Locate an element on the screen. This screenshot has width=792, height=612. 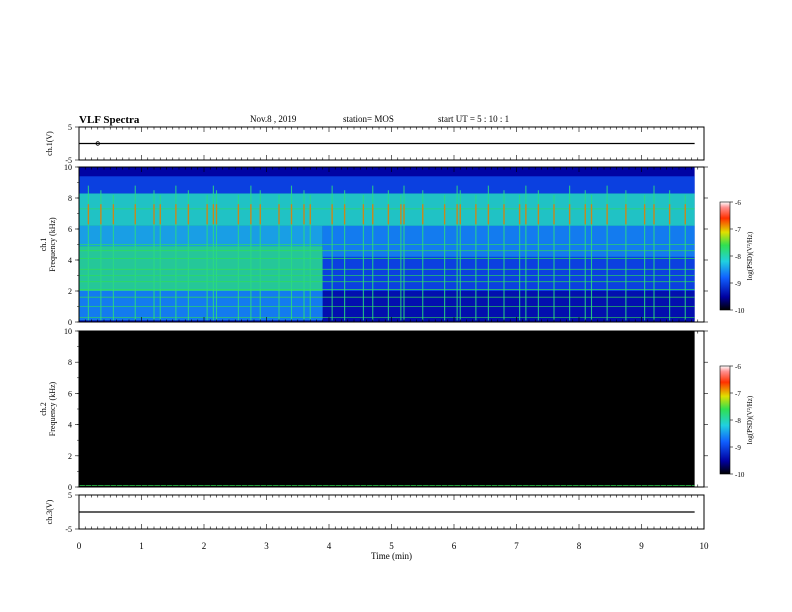
chart-title: VLF Spectra is located at coordinates (109, 120).